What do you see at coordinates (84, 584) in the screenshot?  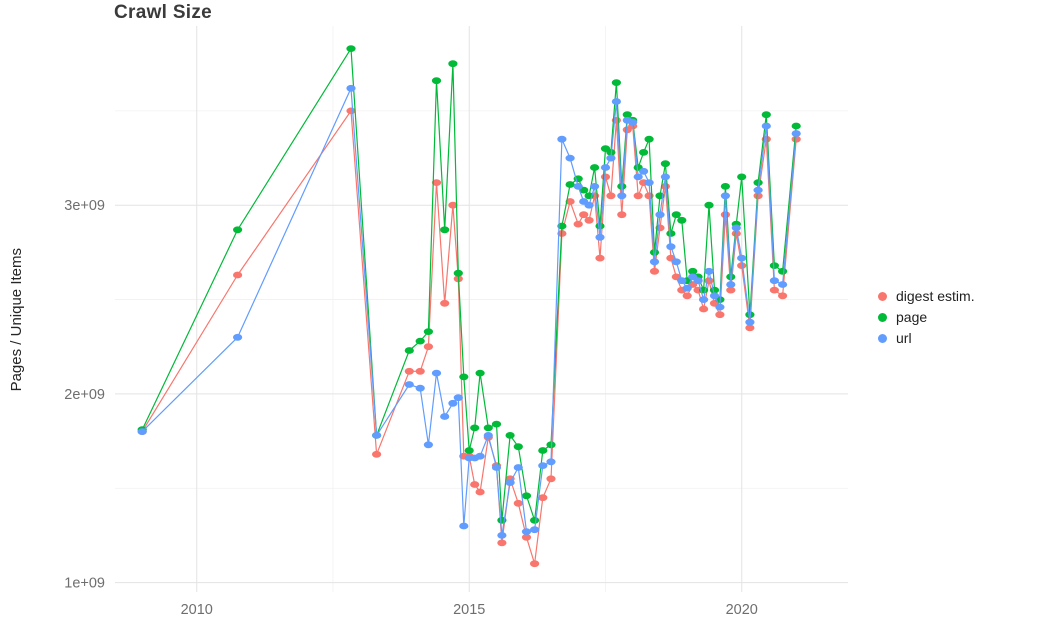 I see `y-tick-label: 1e+09` at bounding box center [84, 584].